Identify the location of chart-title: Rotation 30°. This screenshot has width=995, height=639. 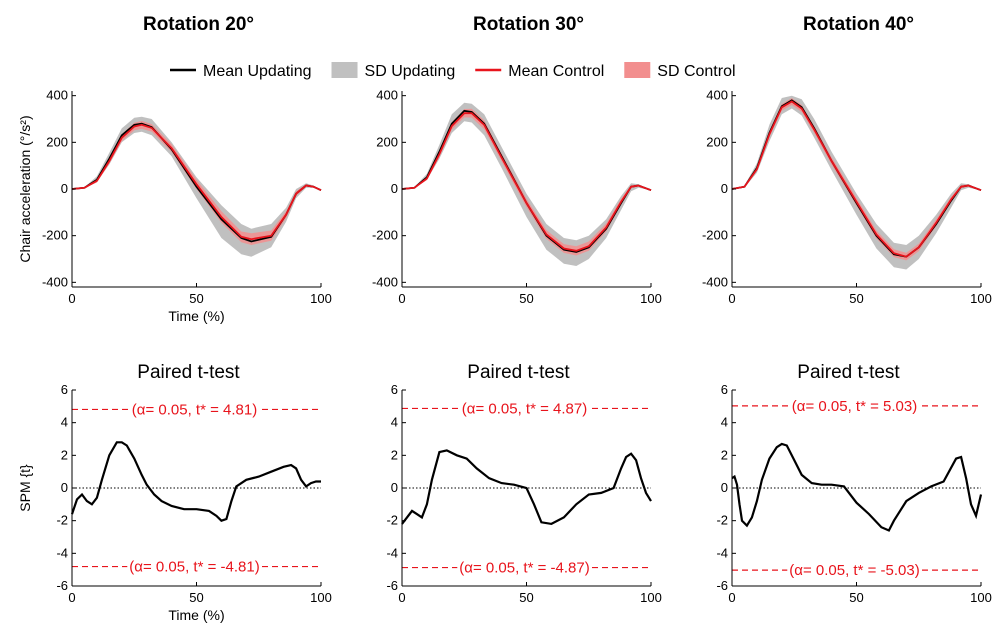
(528, 24).